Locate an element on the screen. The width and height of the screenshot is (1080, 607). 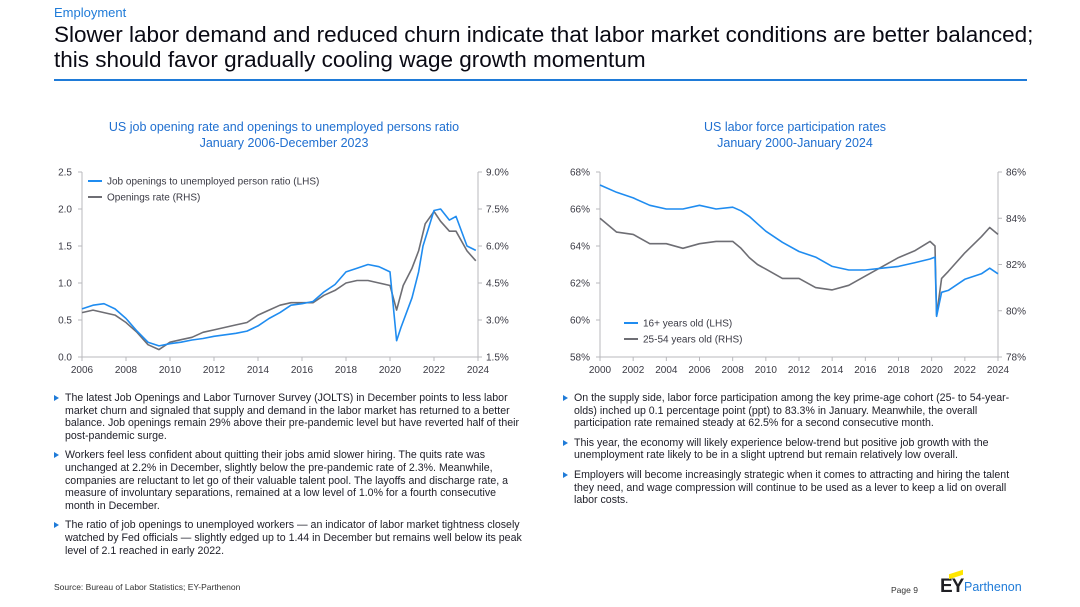
chart1-series-2-line is located at coordinates (279, 280).